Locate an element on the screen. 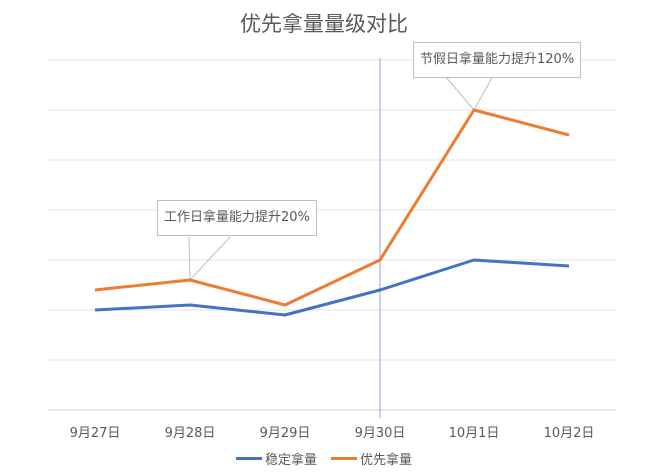  x-tick-label: 10月2日 is located at coordinates (569, 433).